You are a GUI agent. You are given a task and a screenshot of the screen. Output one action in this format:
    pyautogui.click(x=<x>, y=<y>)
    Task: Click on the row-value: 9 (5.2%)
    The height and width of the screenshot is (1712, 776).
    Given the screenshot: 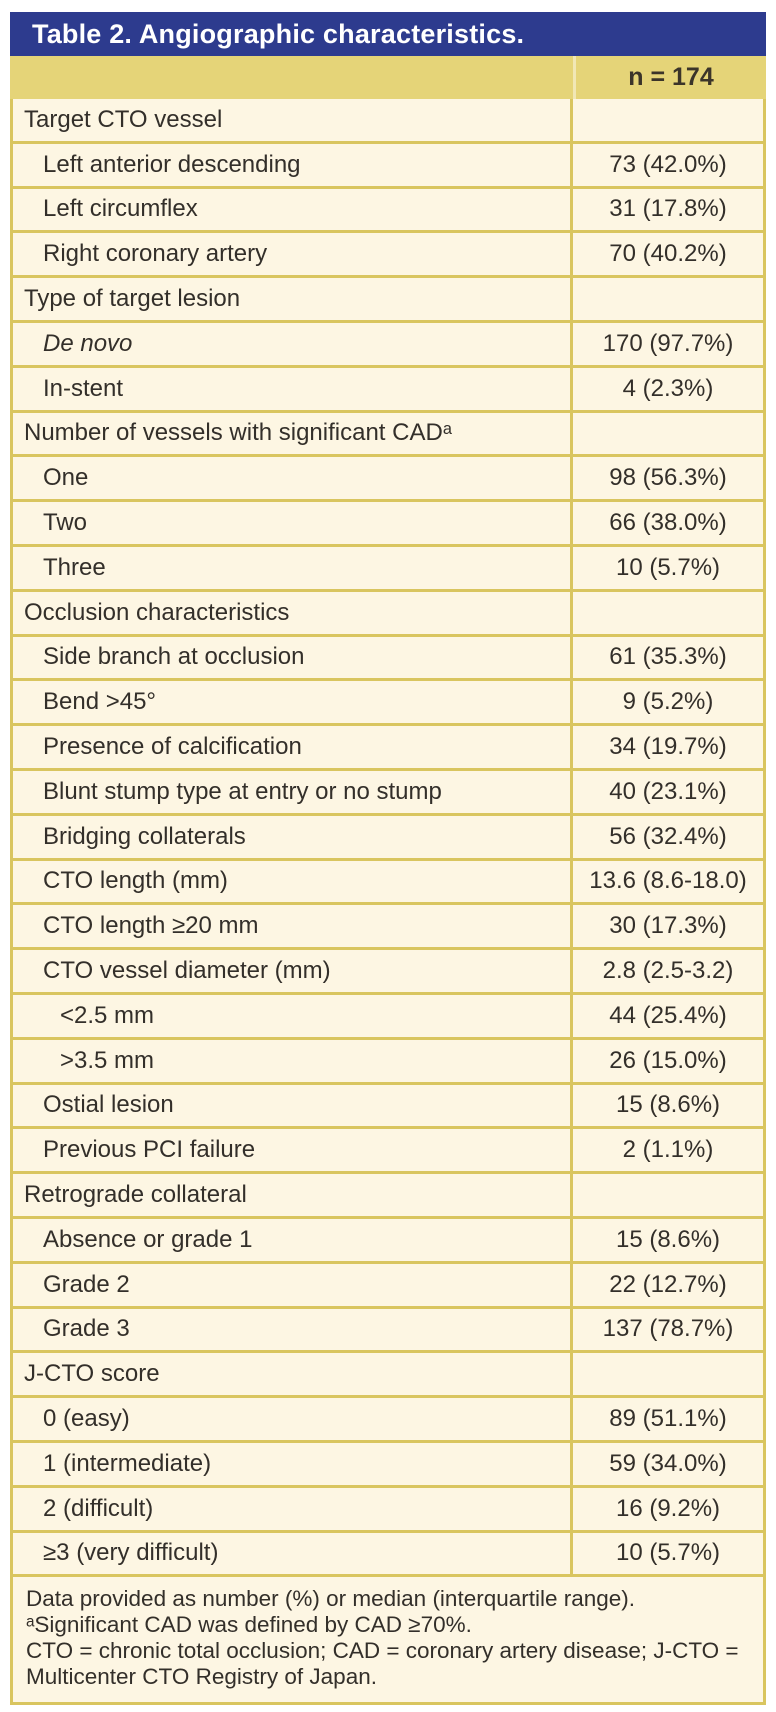 What is the action you would take?
    pyautogui.click(x=666, y=702)
    